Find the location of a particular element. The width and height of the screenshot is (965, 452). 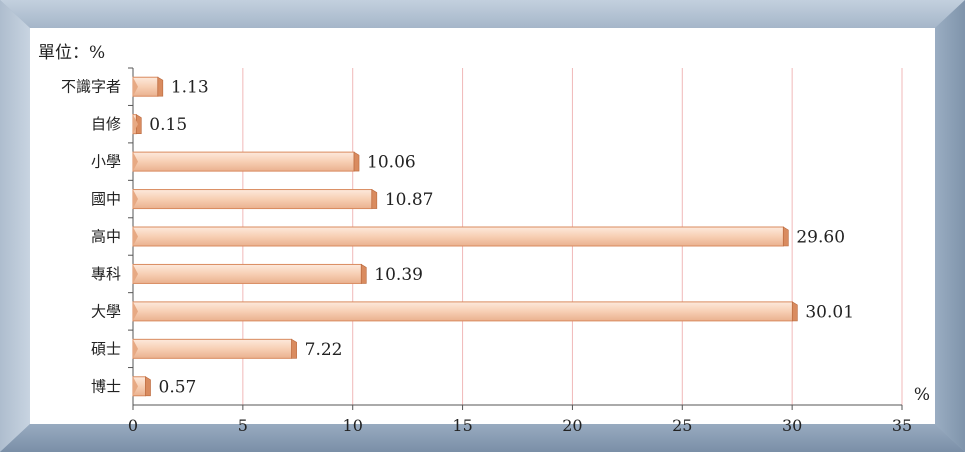

unit-label: 單位：% is located at coordinates (71, 53).